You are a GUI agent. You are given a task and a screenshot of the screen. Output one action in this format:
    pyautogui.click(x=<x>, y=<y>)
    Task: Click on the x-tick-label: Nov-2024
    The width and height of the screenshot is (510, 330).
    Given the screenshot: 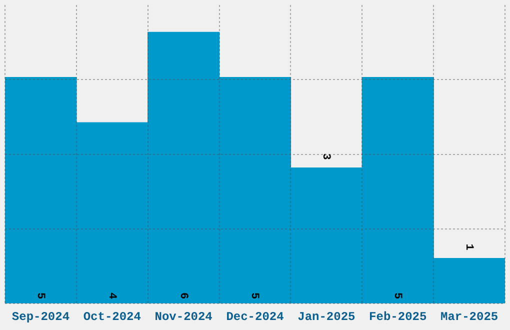 What is the action you would take?
    pyautogui.click(x=183, y=317)
    